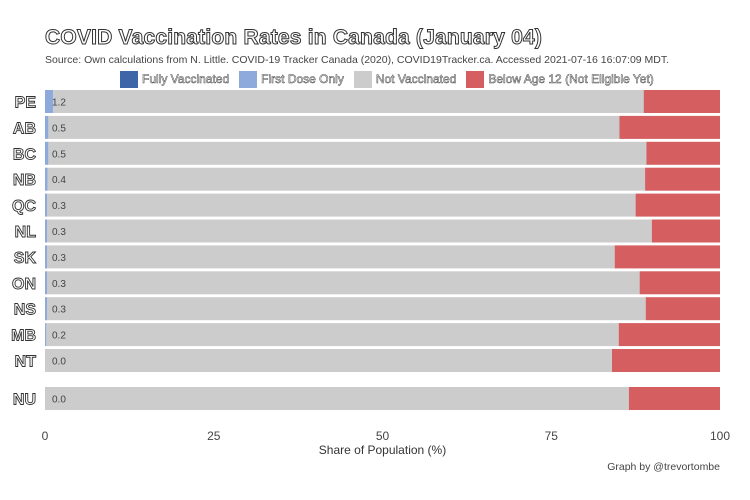  Describe the element at coordinates (23, 336) in the screenshot. I see `category-label-mb: MB` at that location.